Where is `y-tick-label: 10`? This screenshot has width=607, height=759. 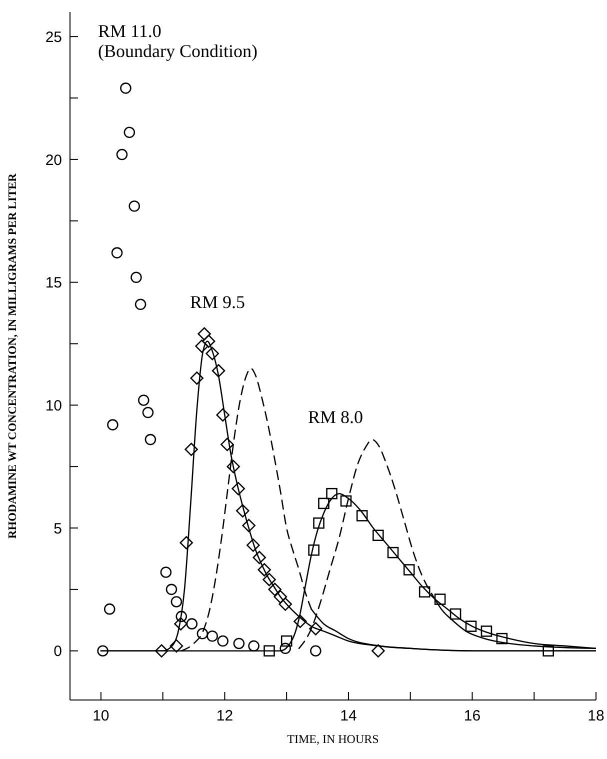
y-tick-label: 10 is located at coordinates (53, 405).